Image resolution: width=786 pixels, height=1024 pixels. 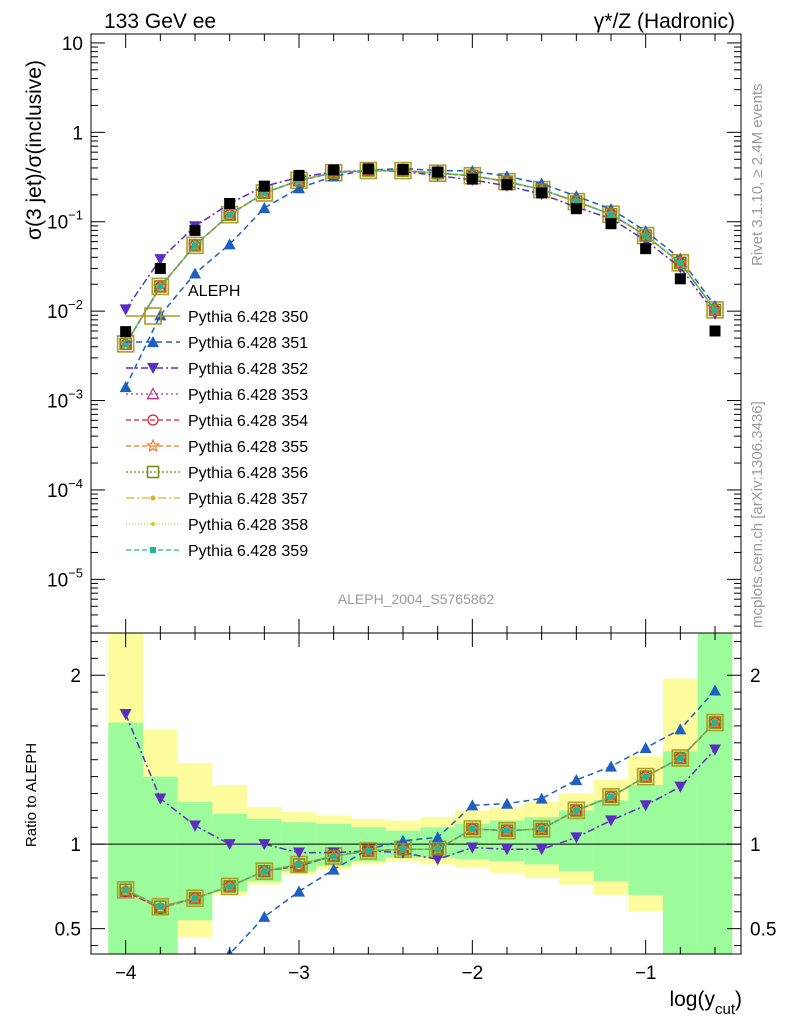 What do you see at coordinates (248, 421) in the screenshot?
I see `legend-label: Pythia 6.428 354` at bounding box center [248, 421].